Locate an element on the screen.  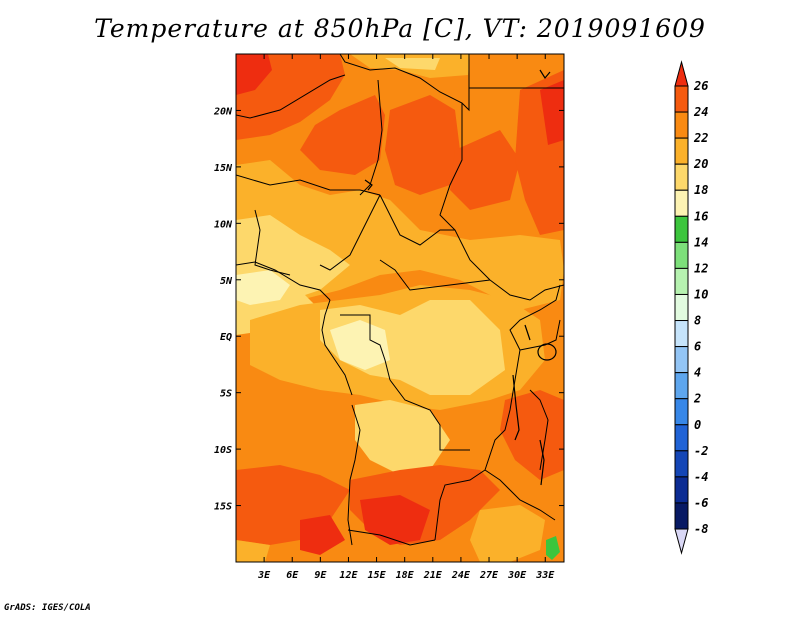
field-16-18-gulf is located at coordinates (263, 287).